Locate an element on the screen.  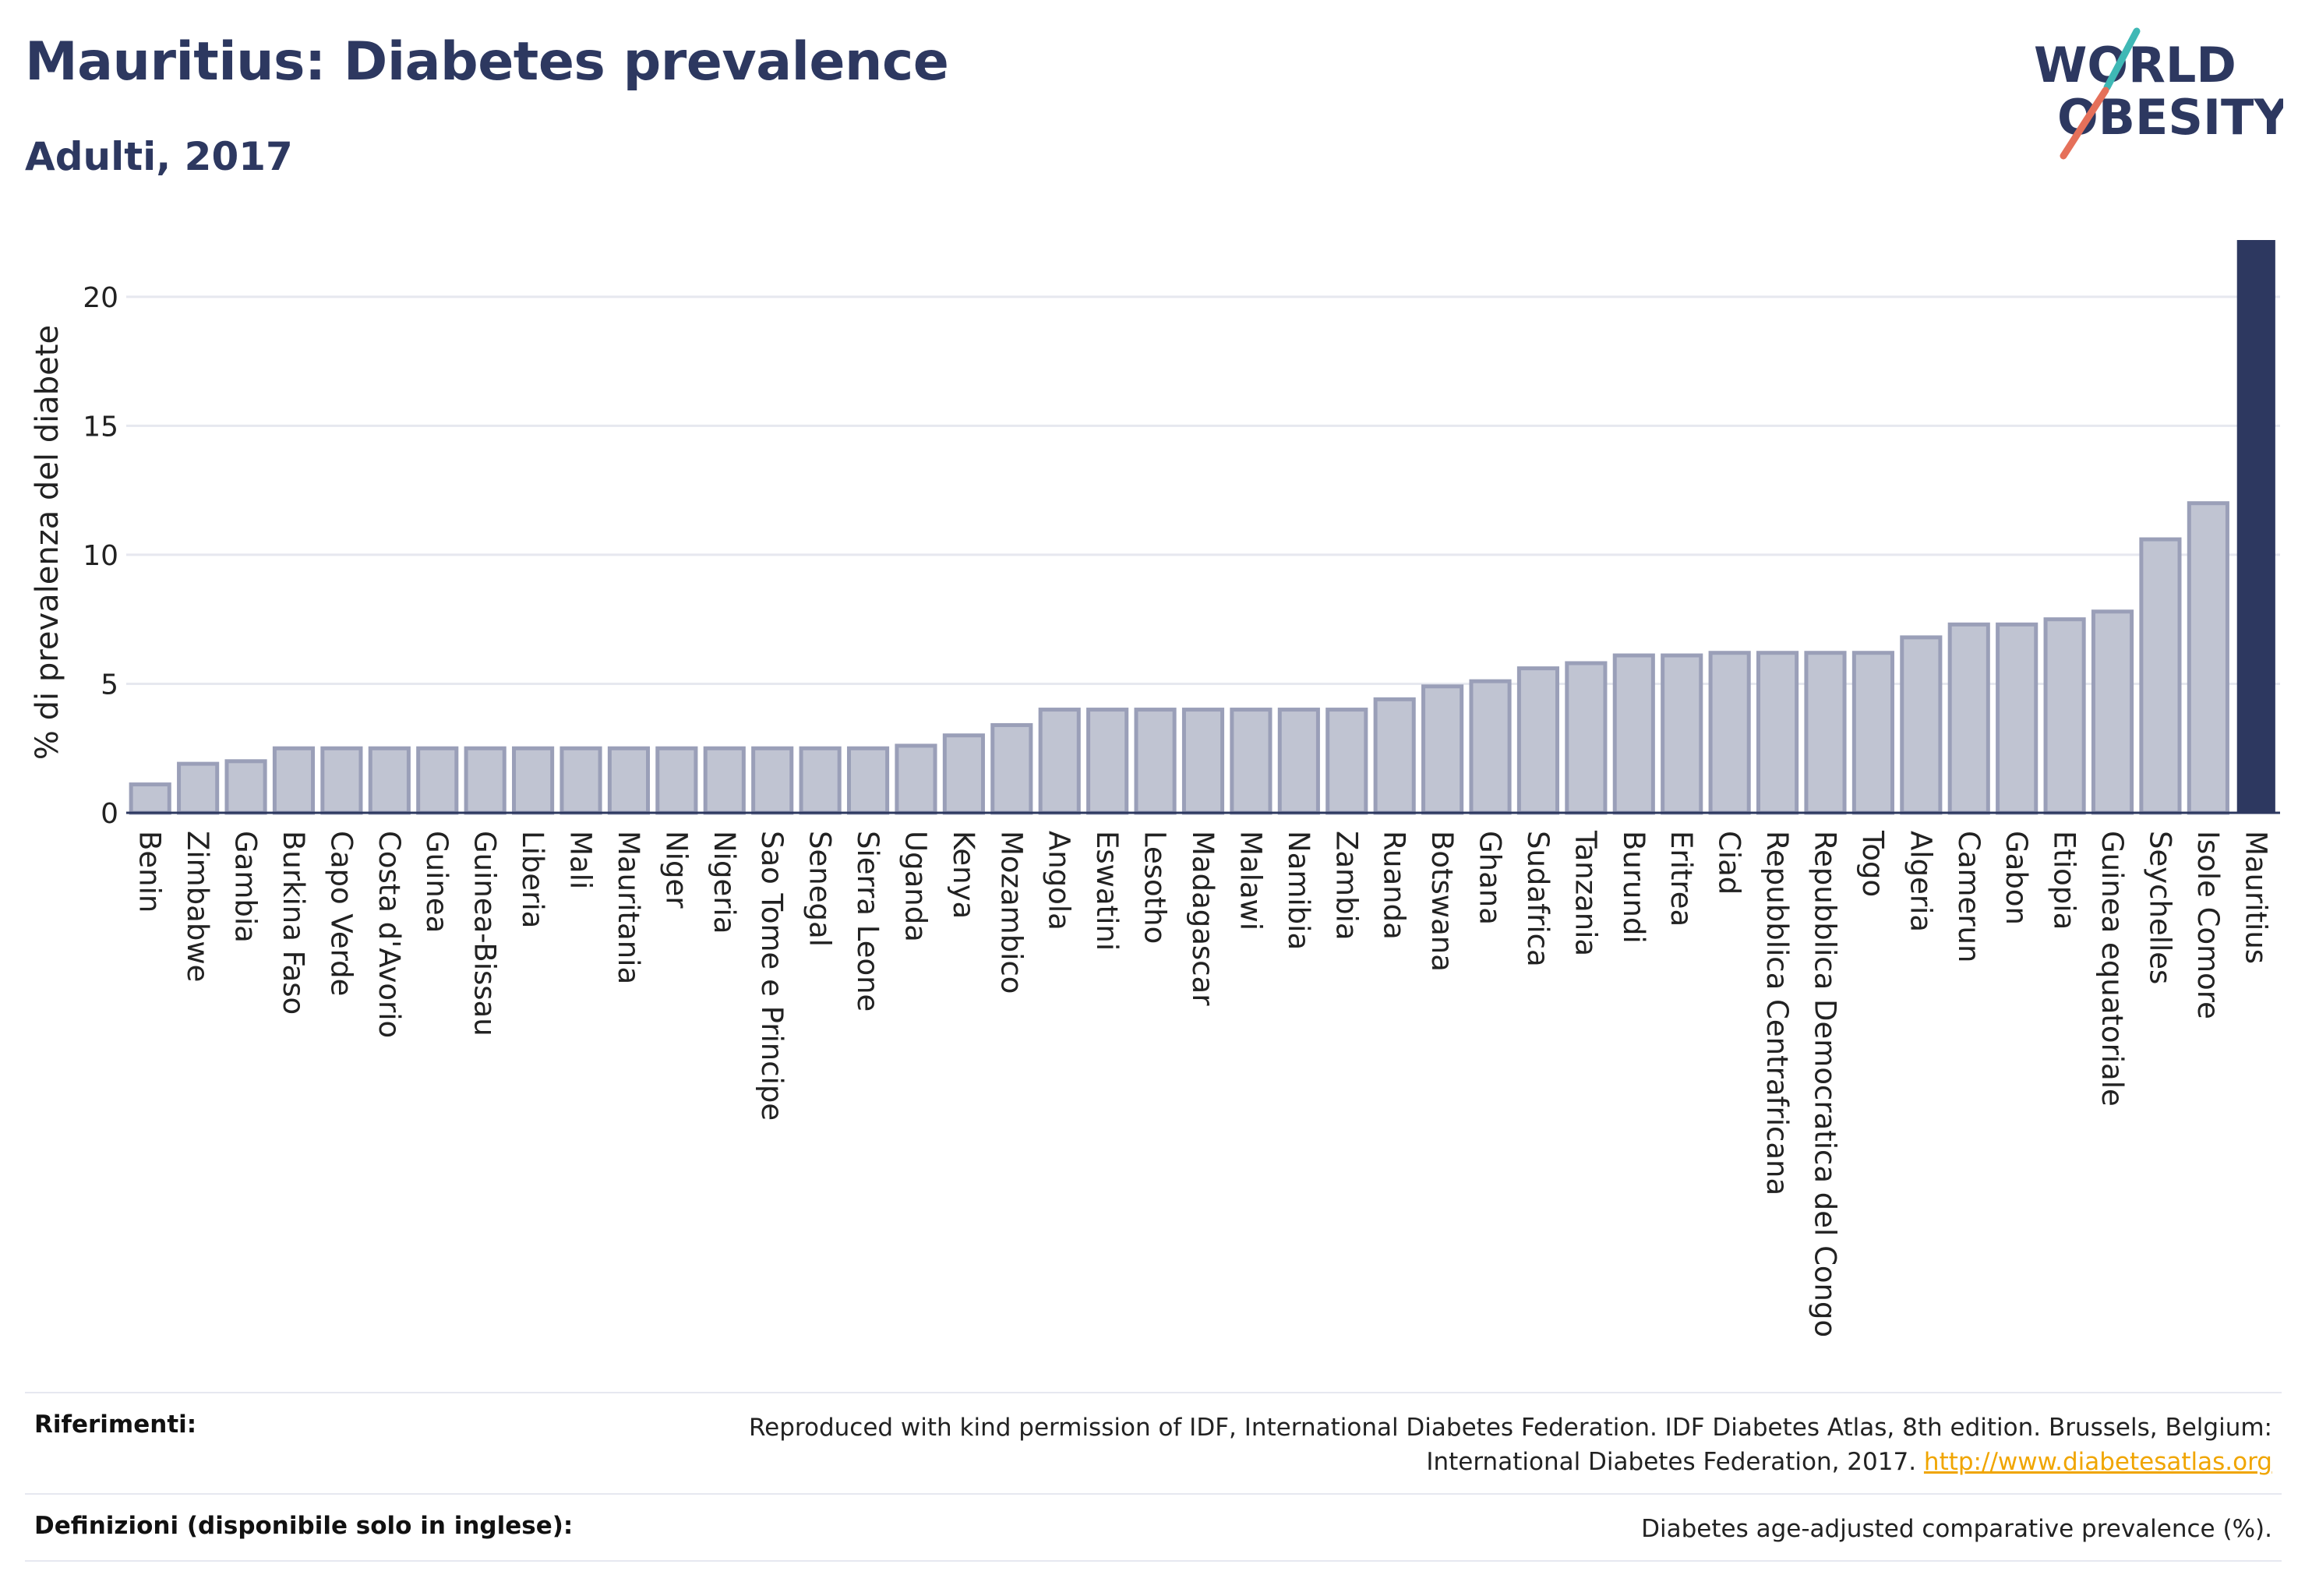
bar-sao-tome-e-principe is located at coordinates (772, 780).